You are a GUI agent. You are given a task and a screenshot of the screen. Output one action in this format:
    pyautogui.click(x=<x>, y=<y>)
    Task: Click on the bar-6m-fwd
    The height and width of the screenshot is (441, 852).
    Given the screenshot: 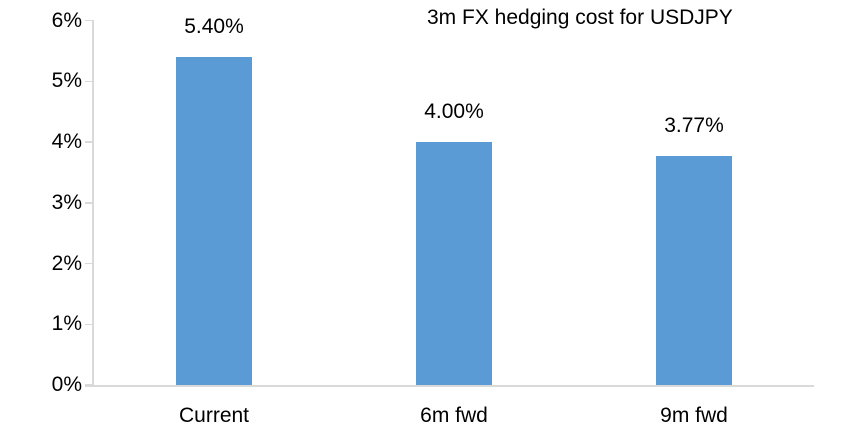 What is the action you would take?
    pyautogui.click(x=454, y=263)
    